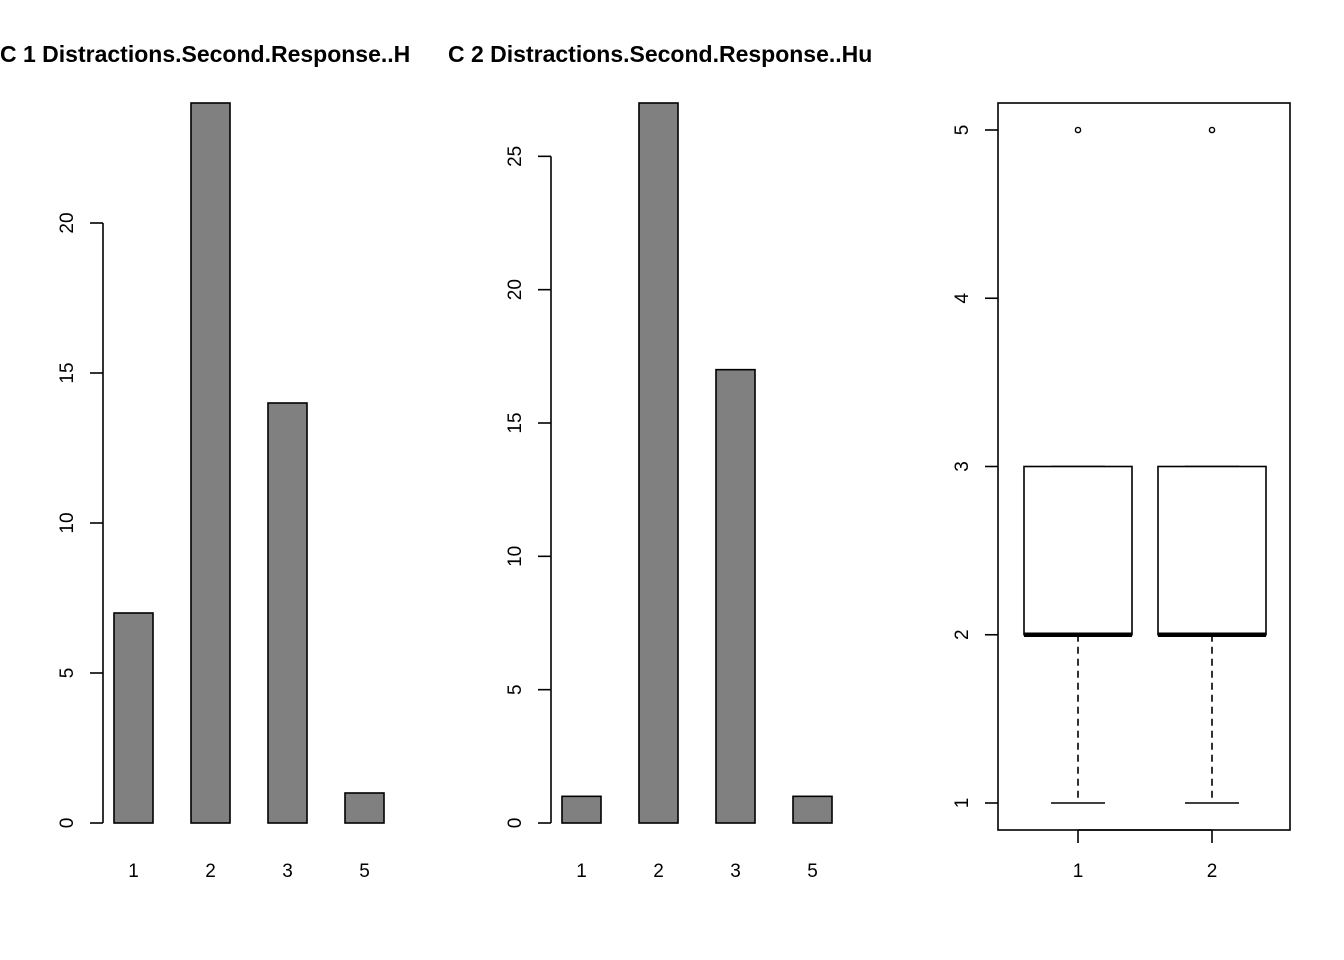 The image size is (1344, 960). I want to click on y-tick-label: 3, so click(962, 466).